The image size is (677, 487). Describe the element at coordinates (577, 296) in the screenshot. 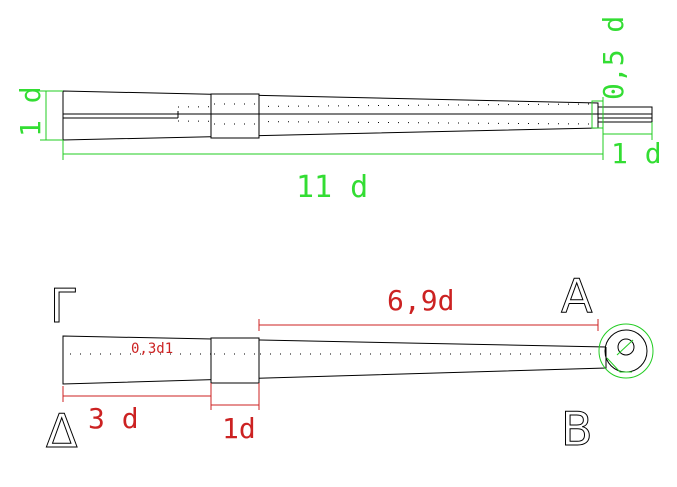

I see `corner-a: A` at that location.